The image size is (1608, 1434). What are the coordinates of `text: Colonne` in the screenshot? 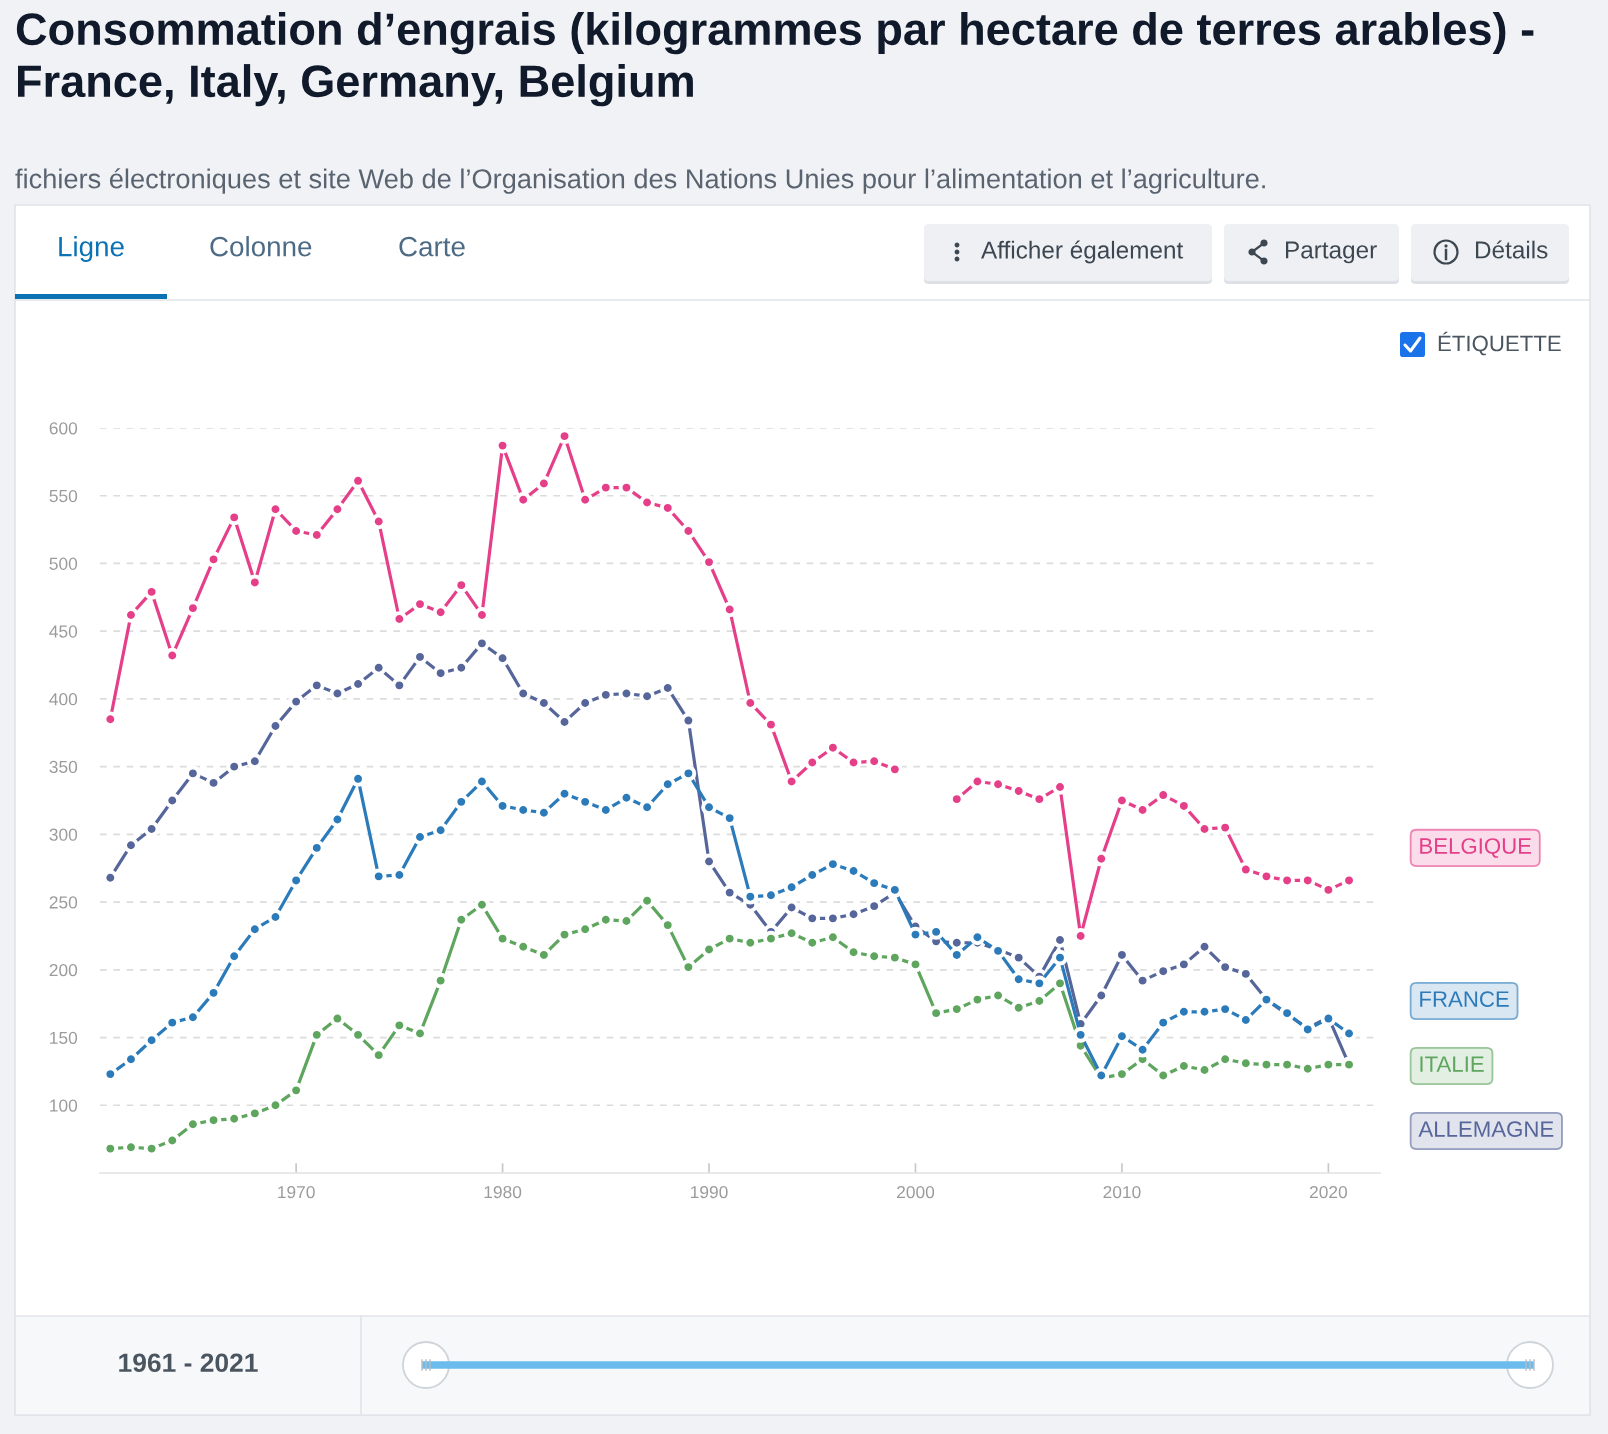 It's located at (261, 246).